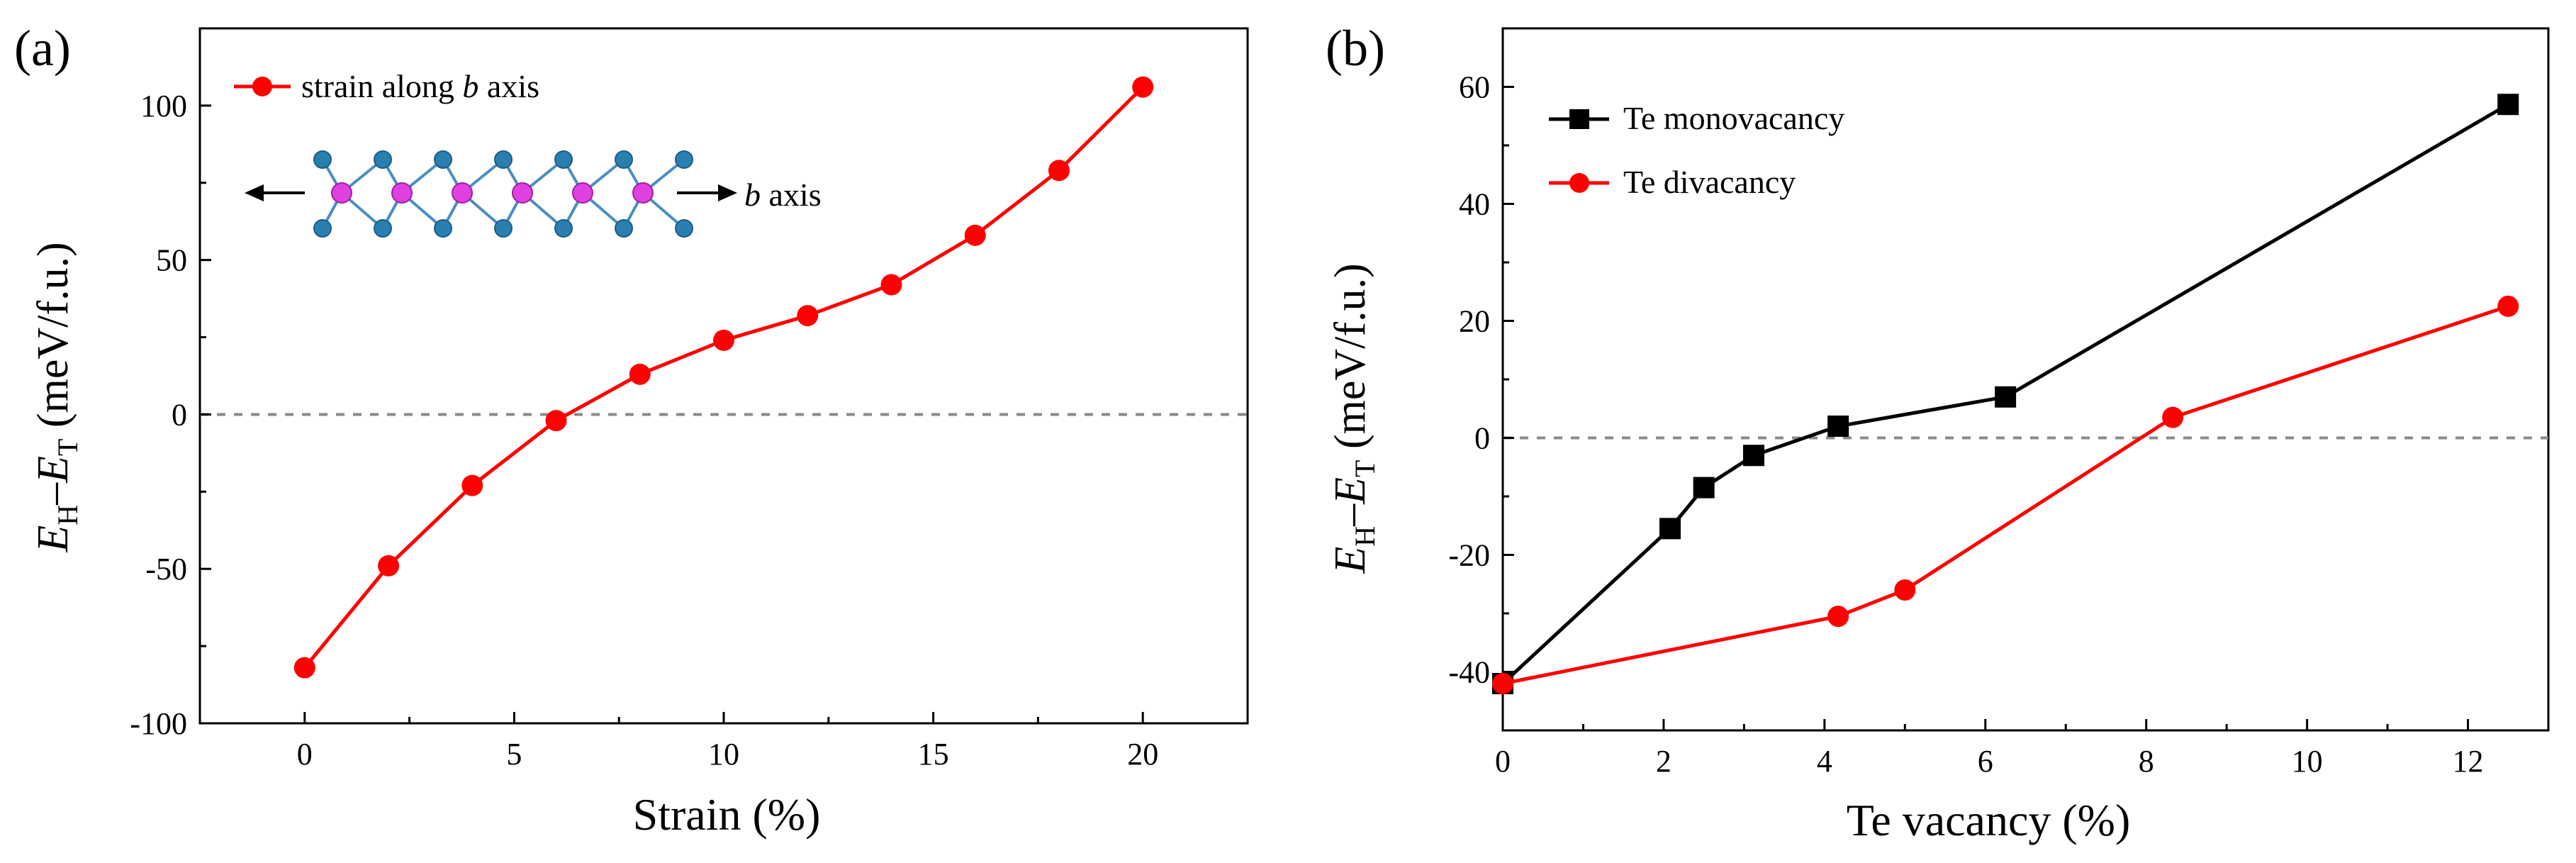  I want to click on inset-b-axis-label: b axis, so click(783, 195).